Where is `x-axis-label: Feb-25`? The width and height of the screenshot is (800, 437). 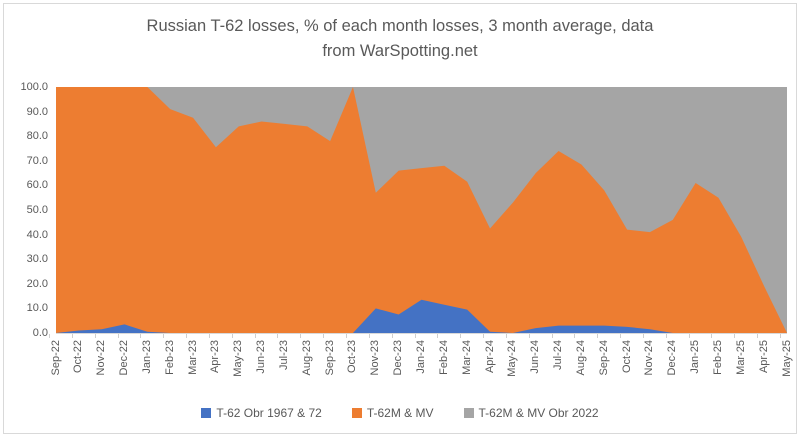
x-axis-label: Feb-25 is located at coordinates (717, 357).